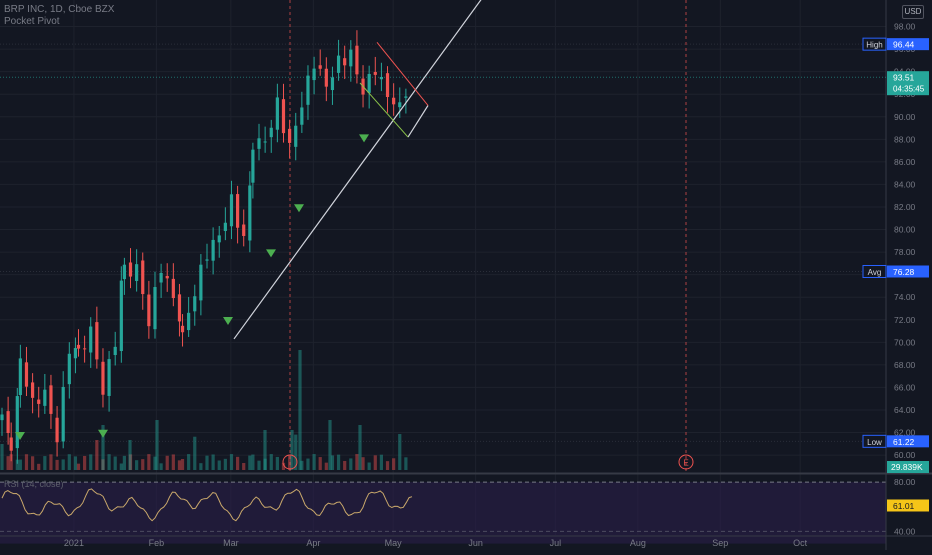 Image resolution: width=932 pixels, height=555 pixels. I want to click on price-tick: 86.00, so click(905, 162).